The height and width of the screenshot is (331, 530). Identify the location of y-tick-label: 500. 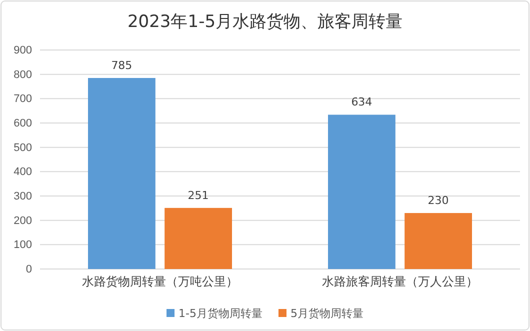
(23, 148).